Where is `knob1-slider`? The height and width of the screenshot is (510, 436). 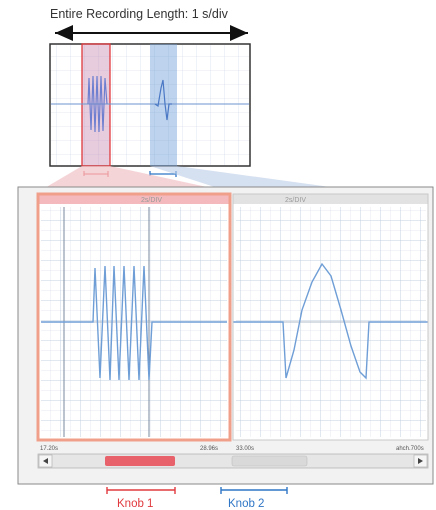 knob1-slider is located at coordinates (140, 461).